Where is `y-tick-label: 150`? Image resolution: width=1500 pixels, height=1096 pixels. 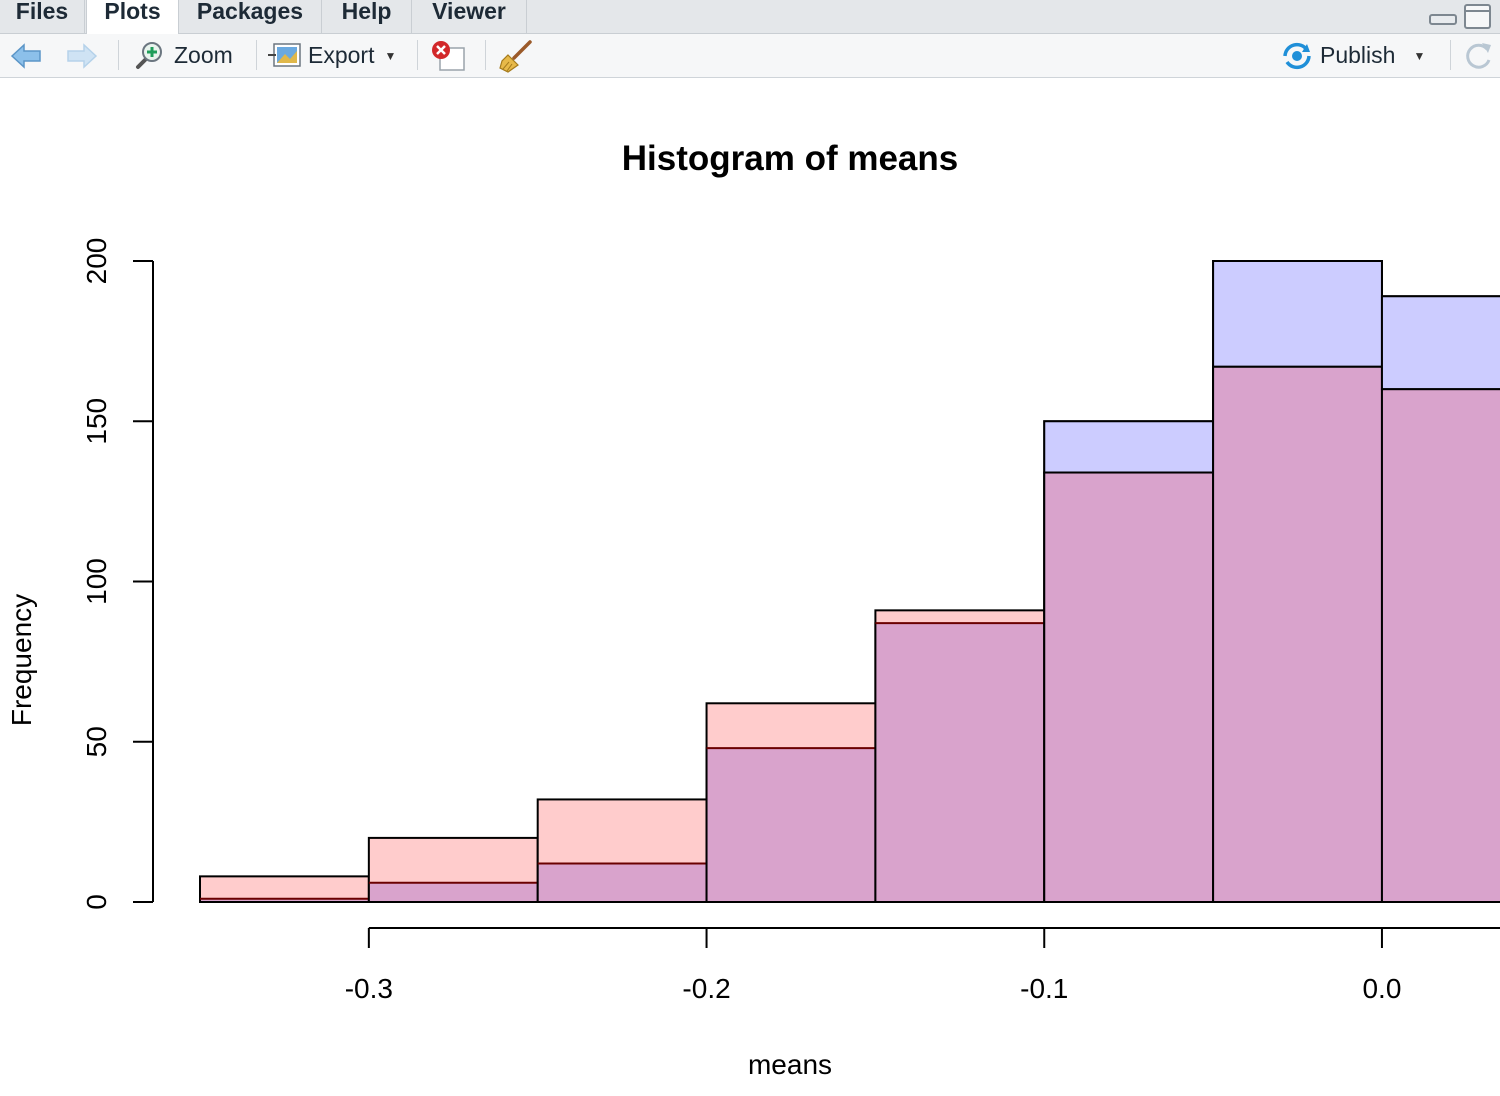
y-tick-label: 150 is located at coordinates (96, 421).